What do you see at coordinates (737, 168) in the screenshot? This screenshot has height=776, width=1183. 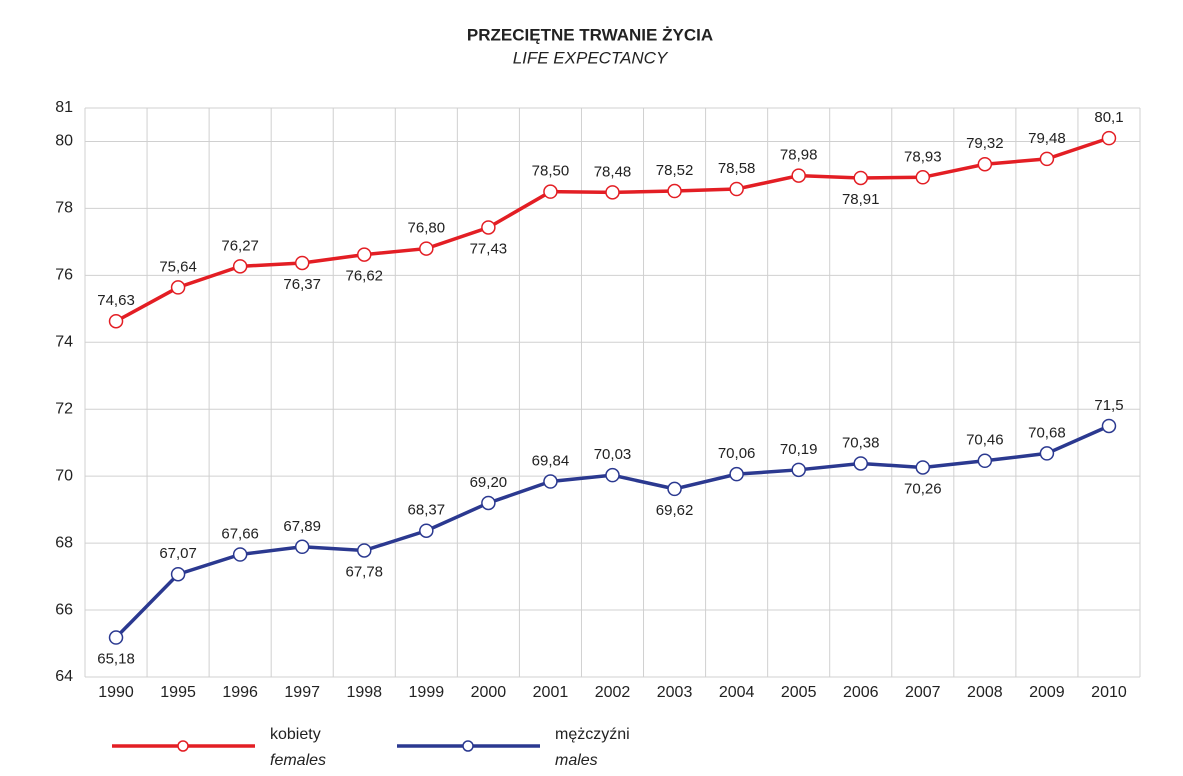 I see `value-label: 78,58` at bounding box center [737, 168].